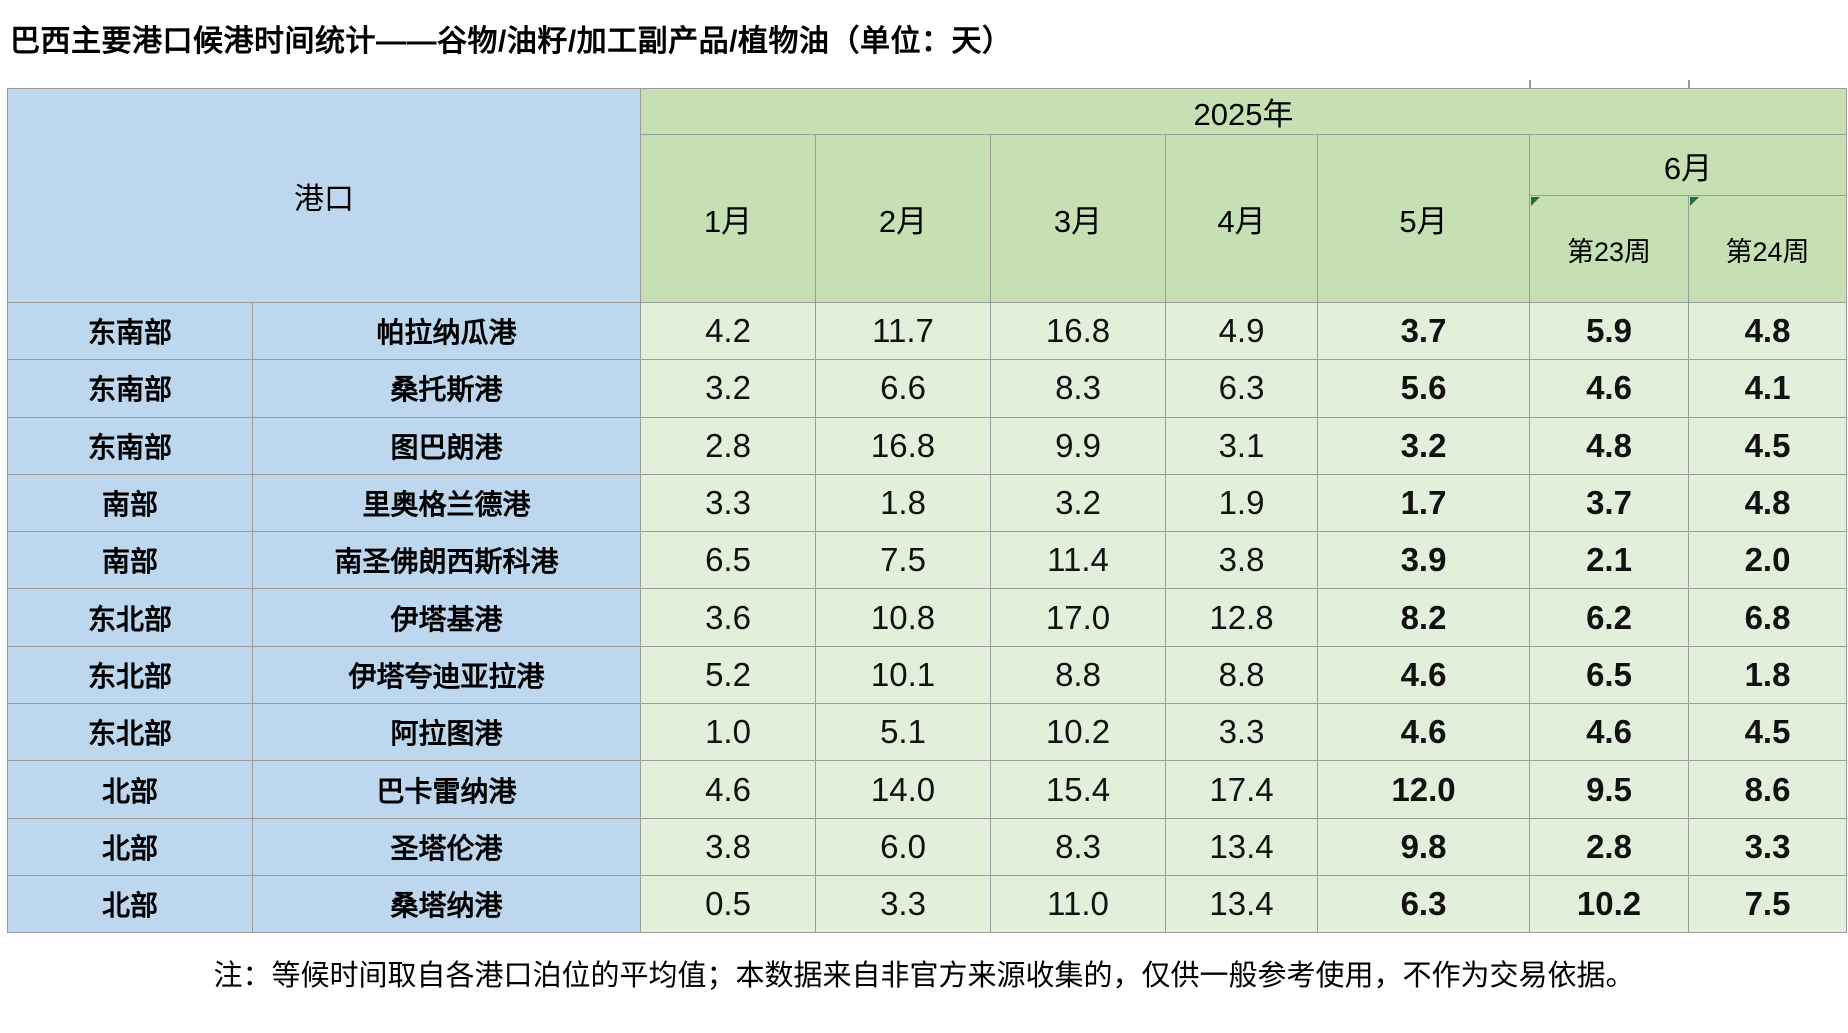 The image size is (1848, 1033). Describe the element at coordinates (728, 617) in the screenshot. I see `value-cell: 3.6` at that location.